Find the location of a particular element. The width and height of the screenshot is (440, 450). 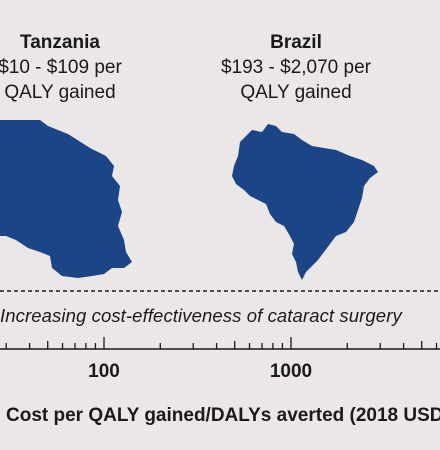

tanzania-map is located at coordinates (66, 199).